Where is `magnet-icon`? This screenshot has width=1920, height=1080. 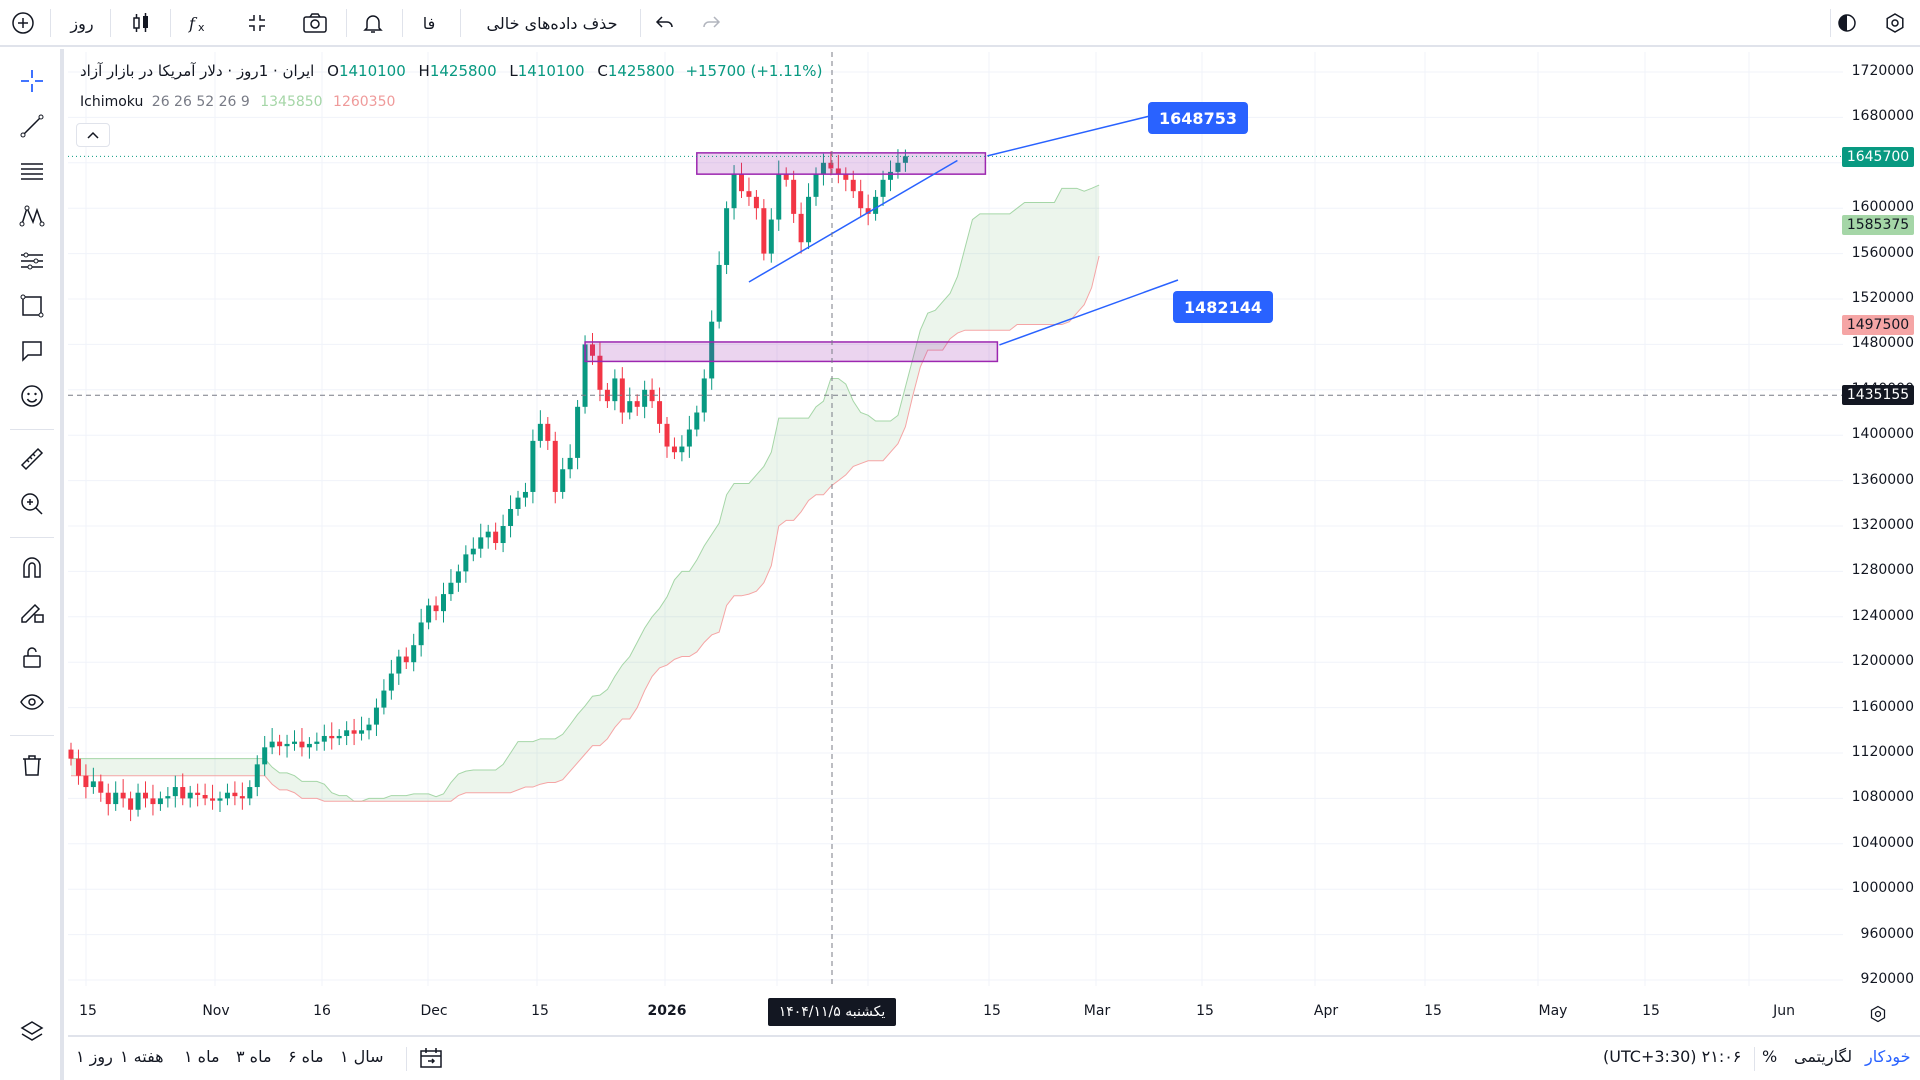 magnet-icon is located at coordinates (32, 567).